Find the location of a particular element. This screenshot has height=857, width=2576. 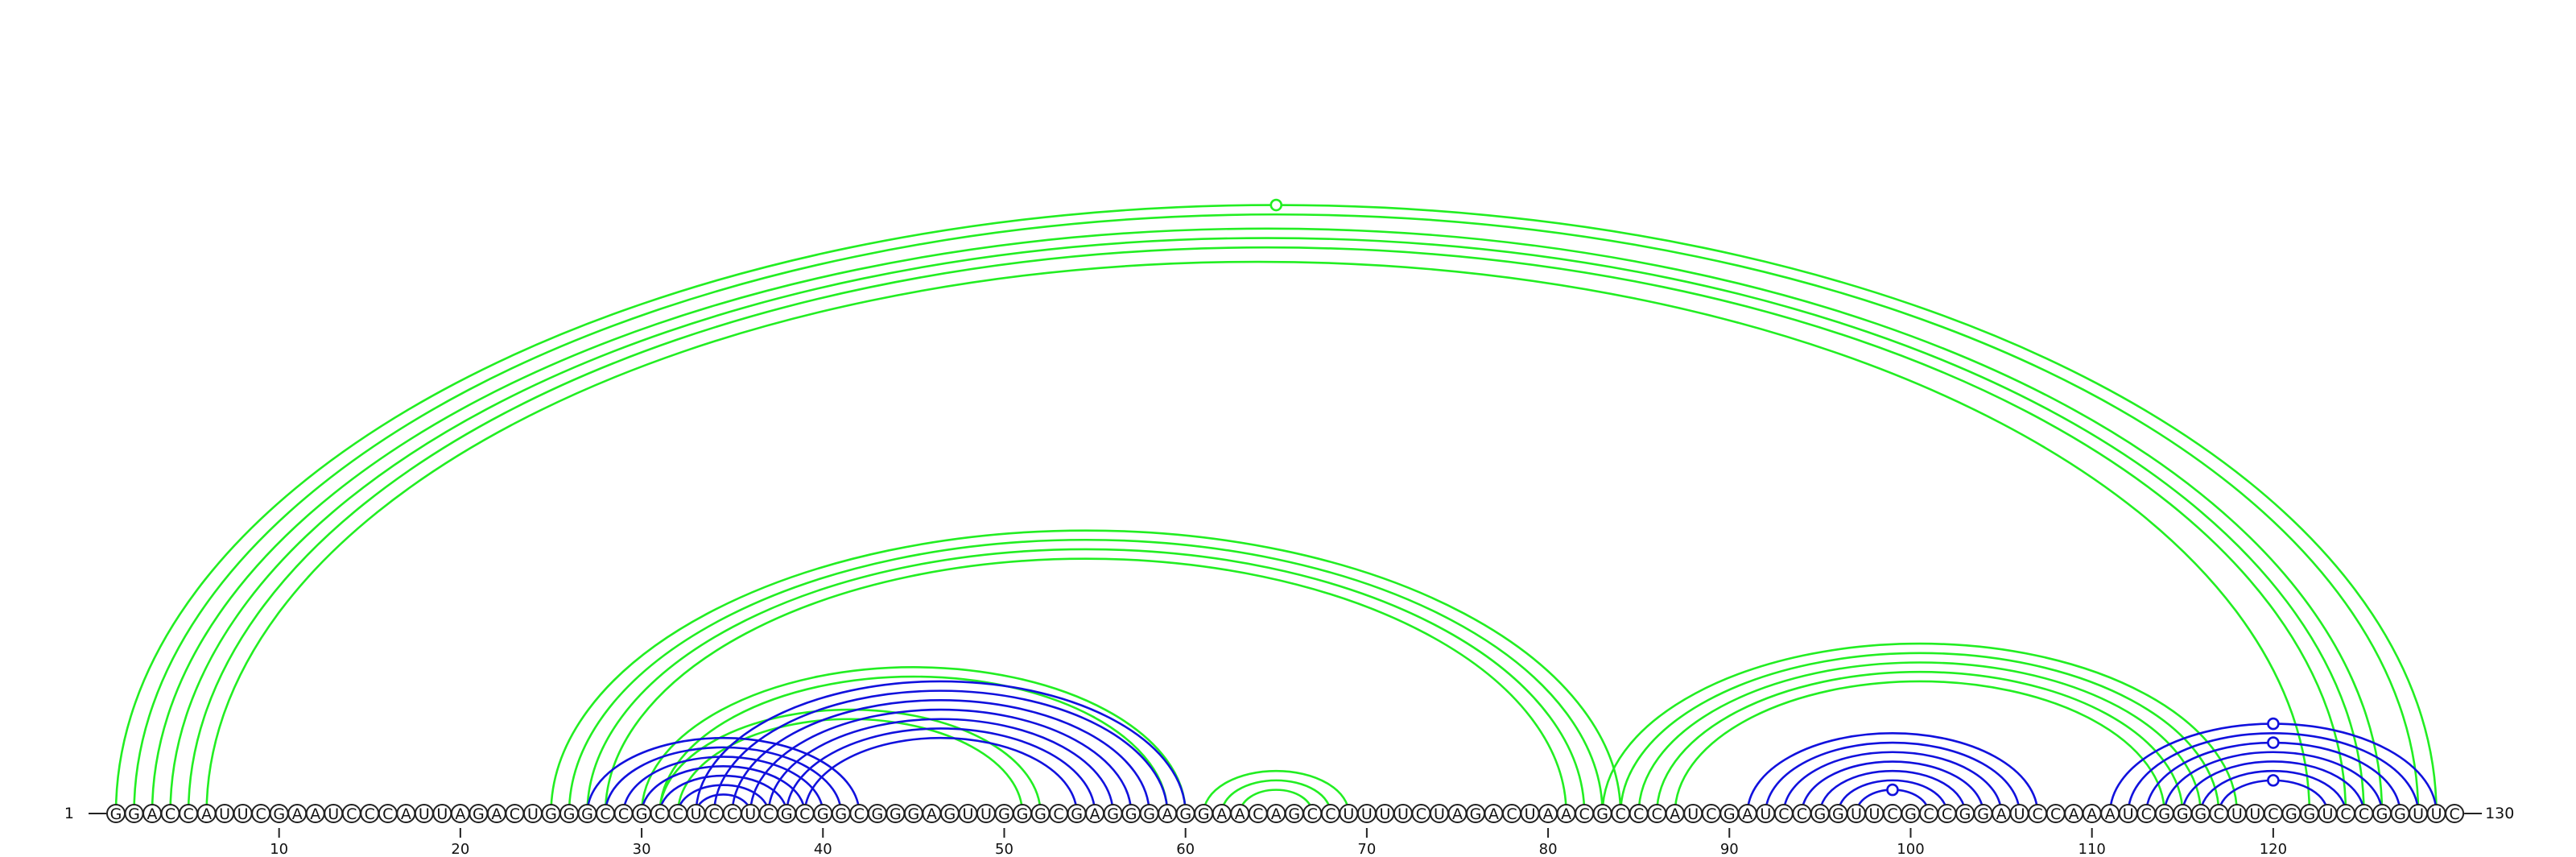

base-11: A is located at coordinates (297, 813).